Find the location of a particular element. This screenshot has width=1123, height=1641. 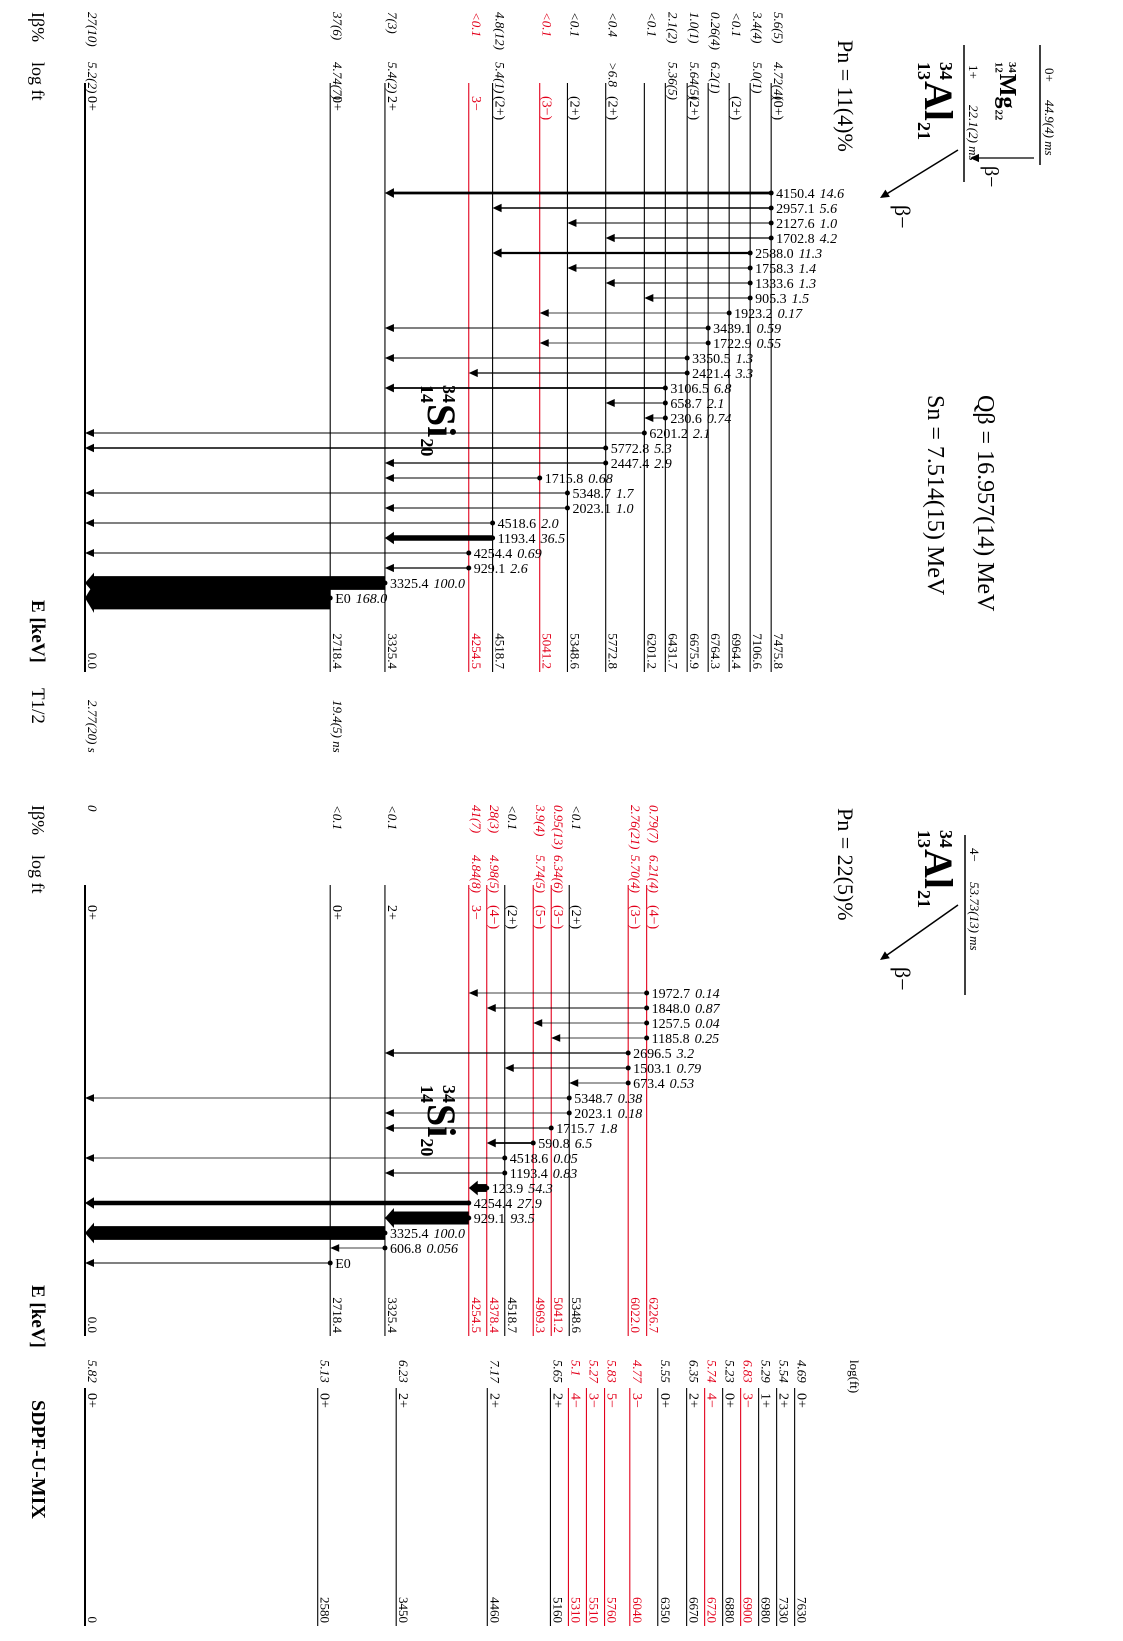

gamma-label: 1923.2 0.17 is located at coordinates (768, 314).